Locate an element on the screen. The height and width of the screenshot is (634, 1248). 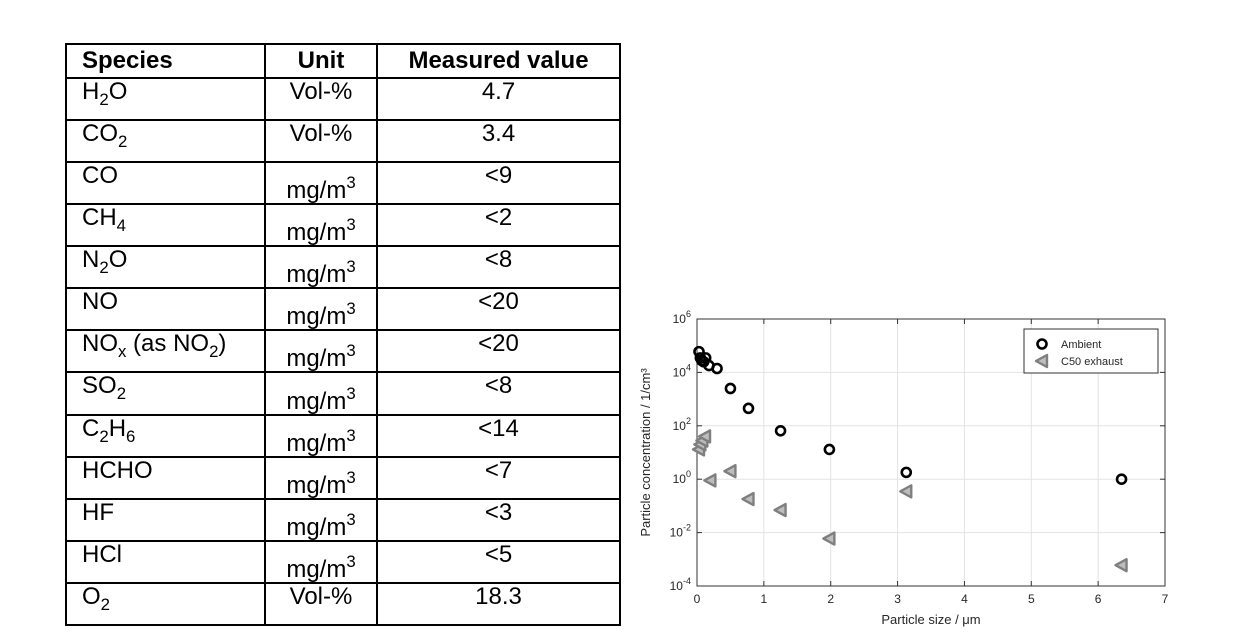
table-row: N2O mg/m3 <8 is located at coordinates (343, 267).